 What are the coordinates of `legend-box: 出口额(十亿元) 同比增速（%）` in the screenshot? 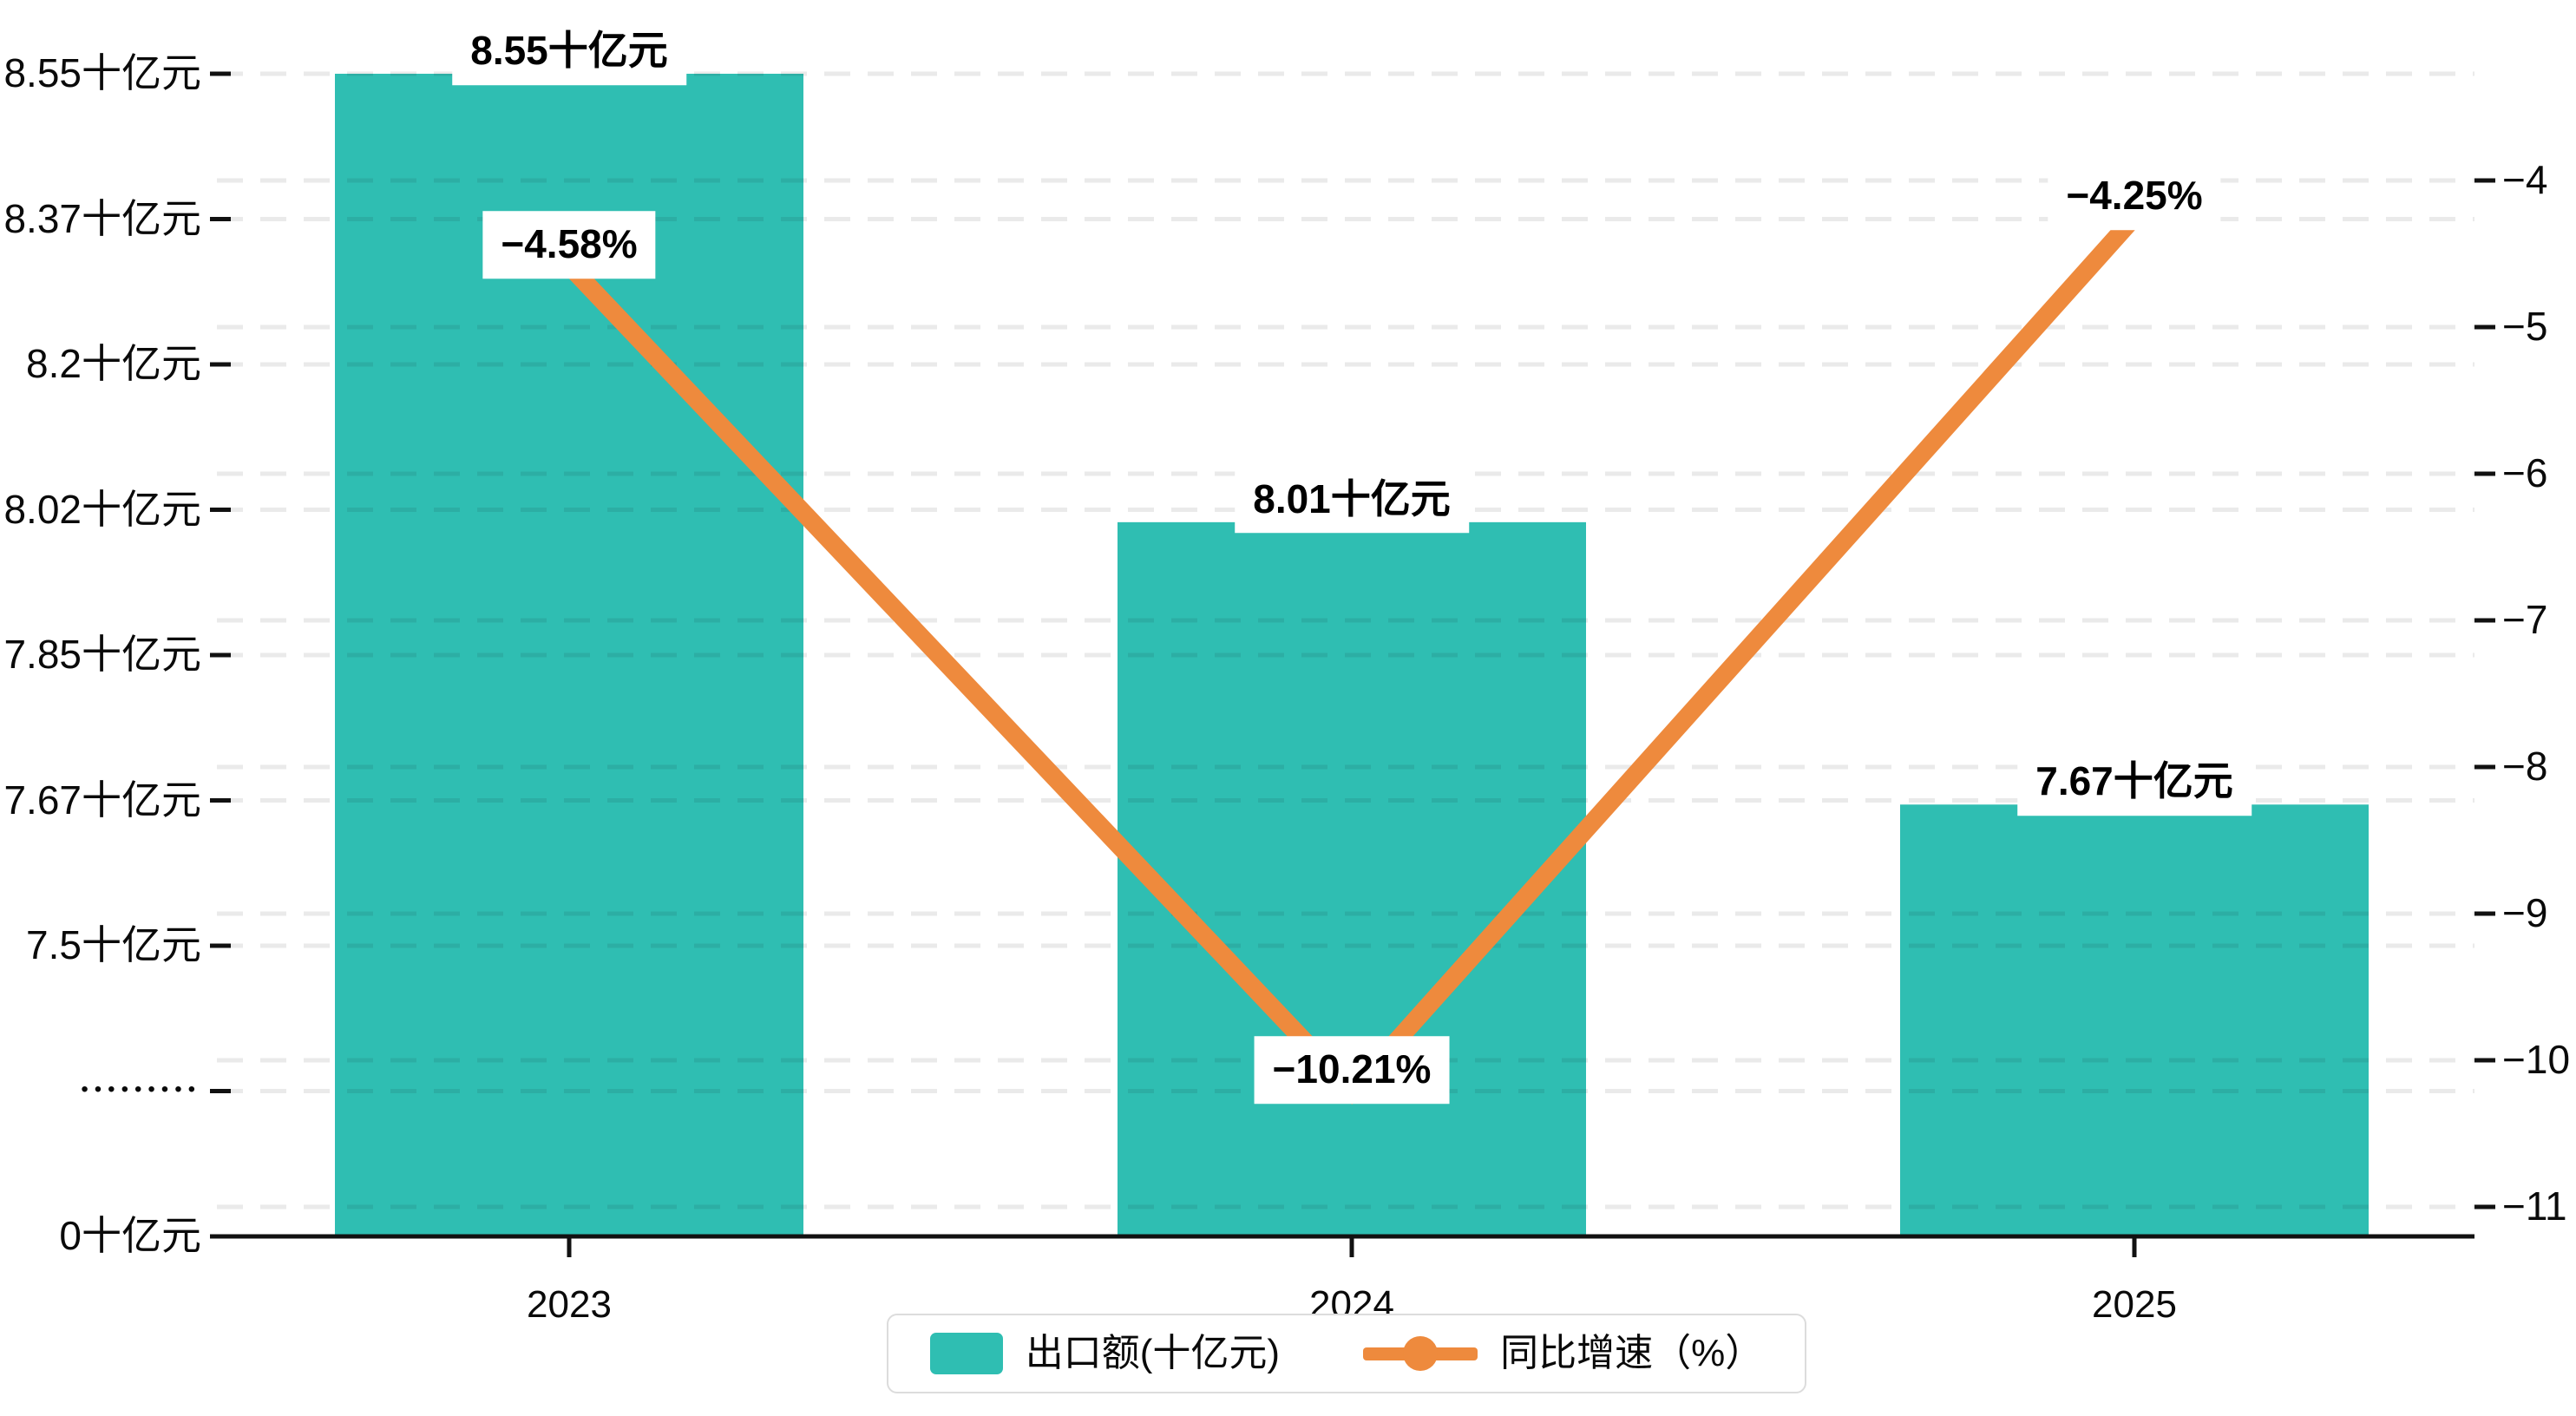 It's located at (1346, 1353).